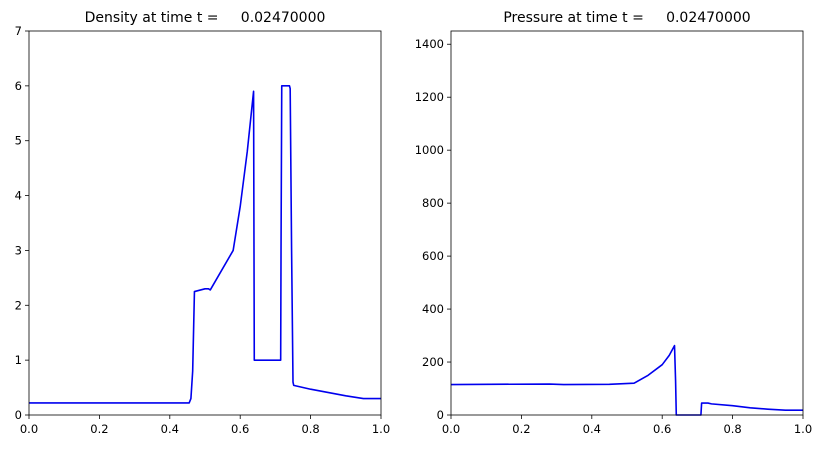 This screenshot has width=824, height=453. What do you see at coordinates (18, 86) in the screenshot?
I see `y-tick-label: 6` at bounding box center [18, 86].